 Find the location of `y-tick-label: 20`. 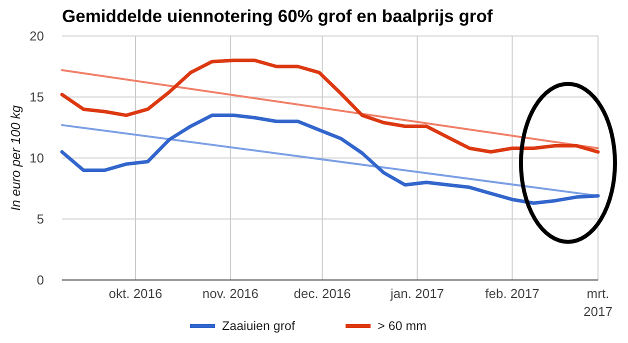

y-tick-label: 20 is located at coordinates (37, 36).